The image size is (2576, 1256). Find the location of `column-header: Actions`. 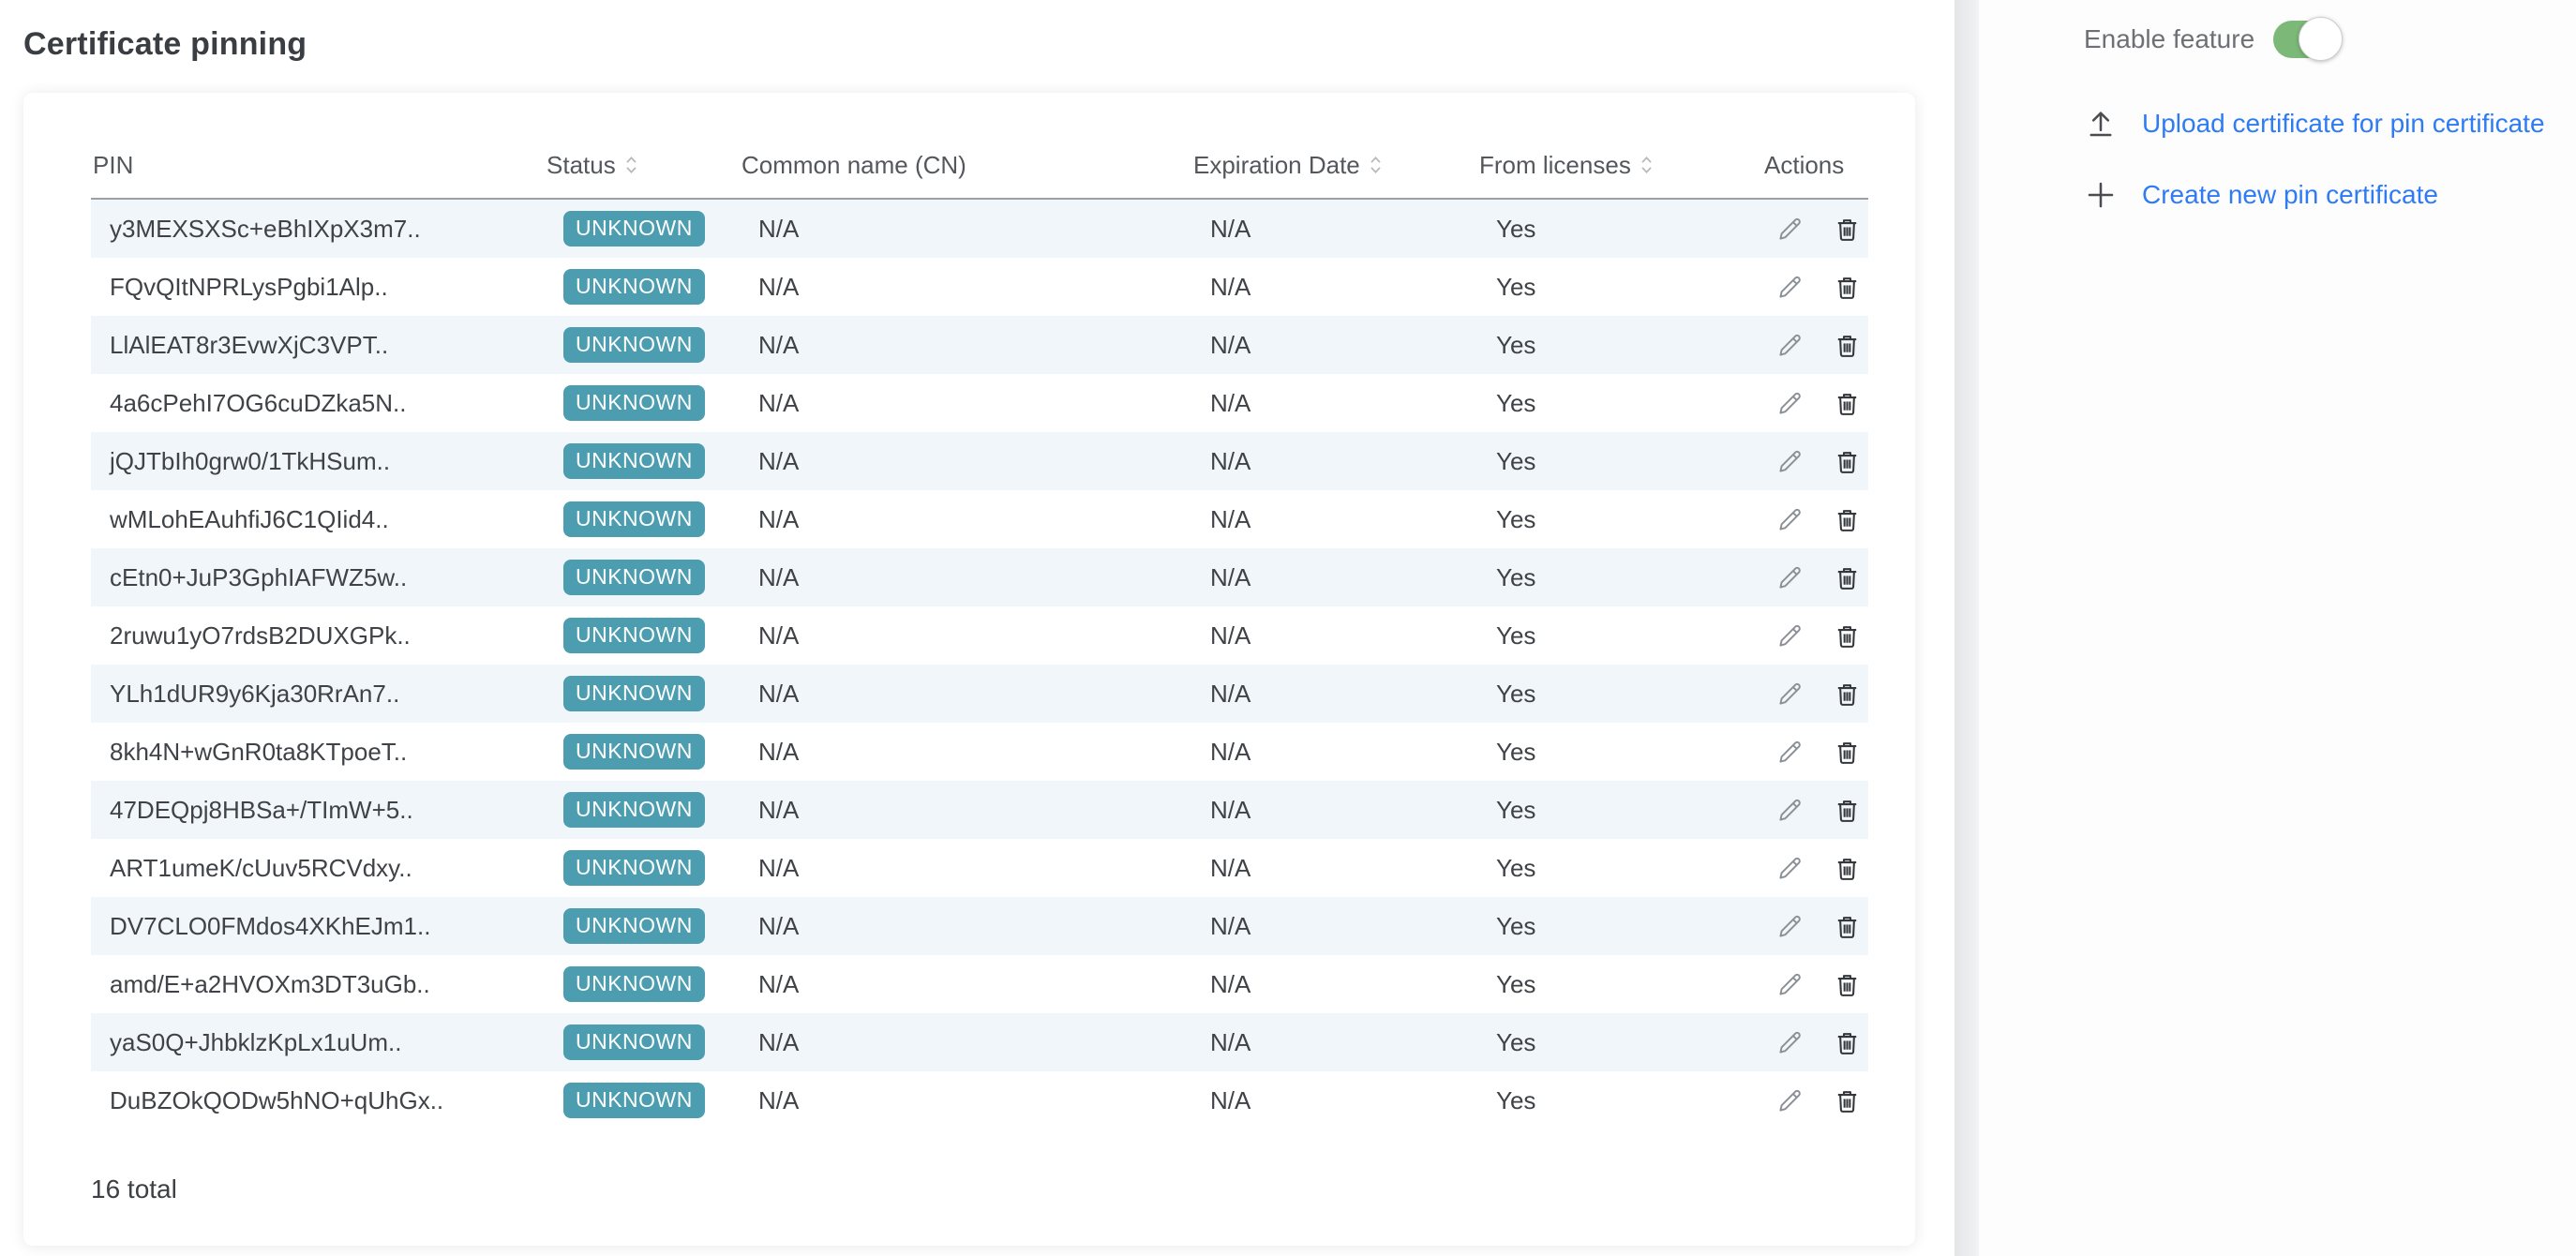

column-header: Actions is located at coordinates (1813, 166).